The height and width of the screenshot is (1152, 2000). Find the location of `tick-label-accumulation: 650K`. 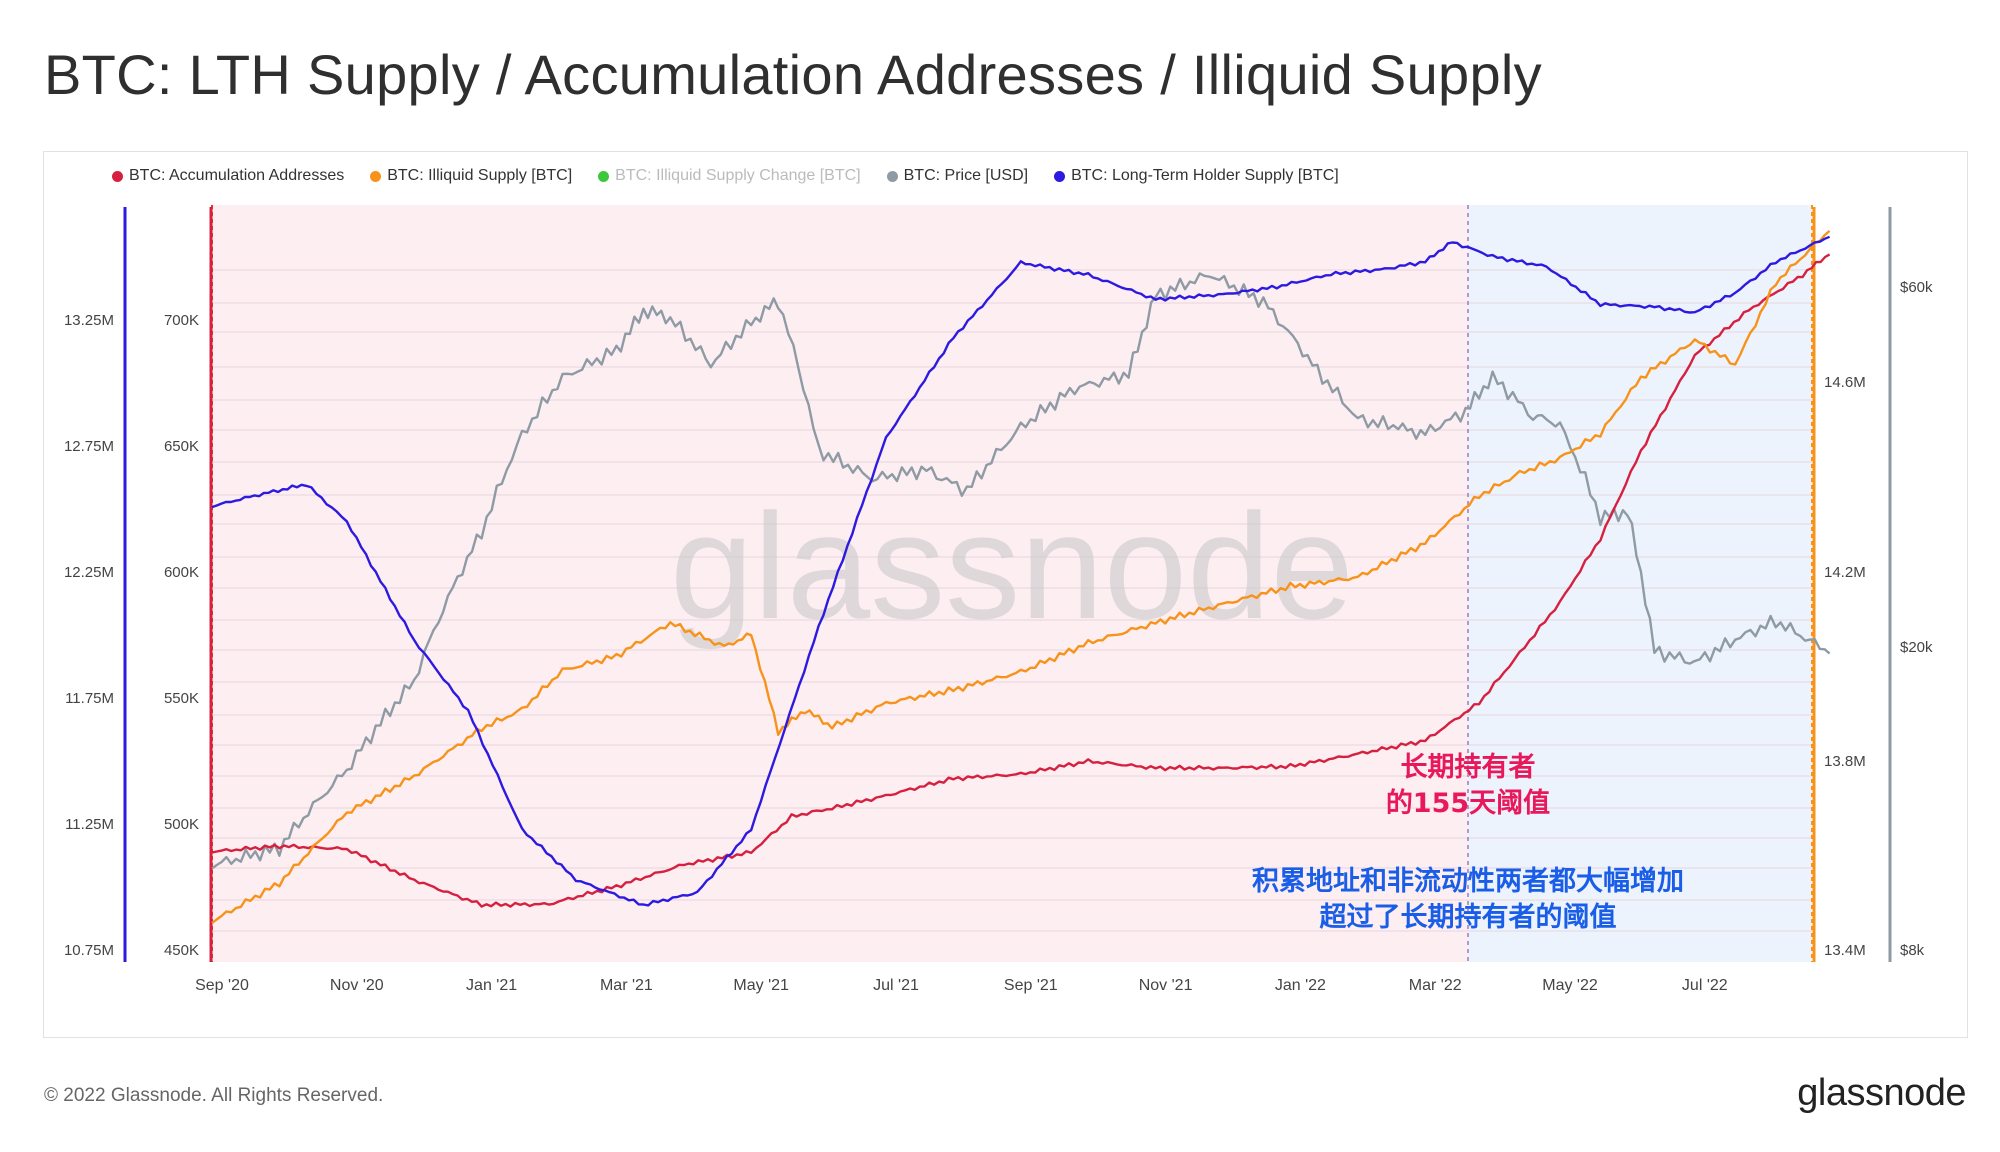

tick-label-accumulation: 650K is located at coordinates (181, 446).